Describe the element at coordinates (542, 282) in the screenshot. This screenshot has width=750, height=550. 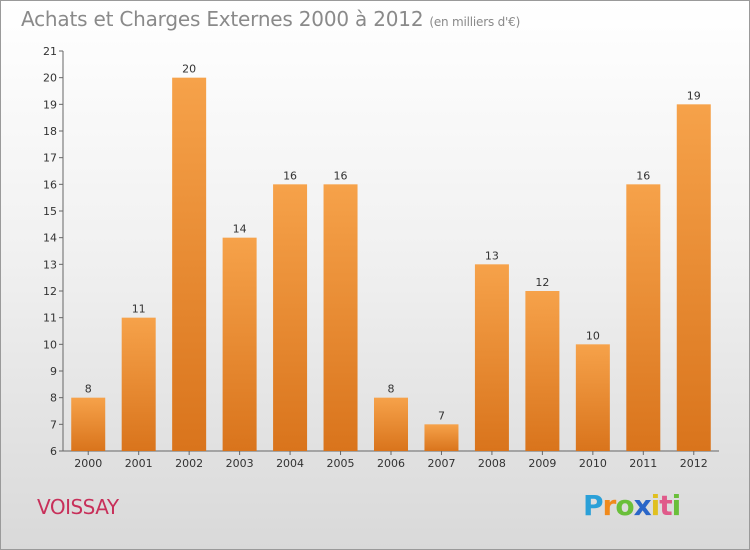
I see `bar-value-label: 12` at that location.